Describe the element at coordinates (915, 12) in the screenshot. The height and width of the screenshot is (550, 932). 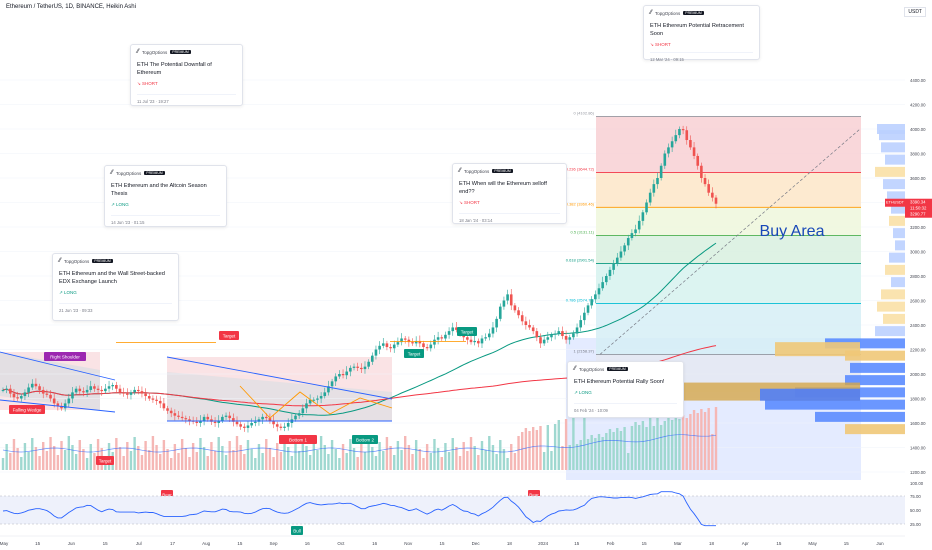
I see `price-unit-label: USDT` at that location.